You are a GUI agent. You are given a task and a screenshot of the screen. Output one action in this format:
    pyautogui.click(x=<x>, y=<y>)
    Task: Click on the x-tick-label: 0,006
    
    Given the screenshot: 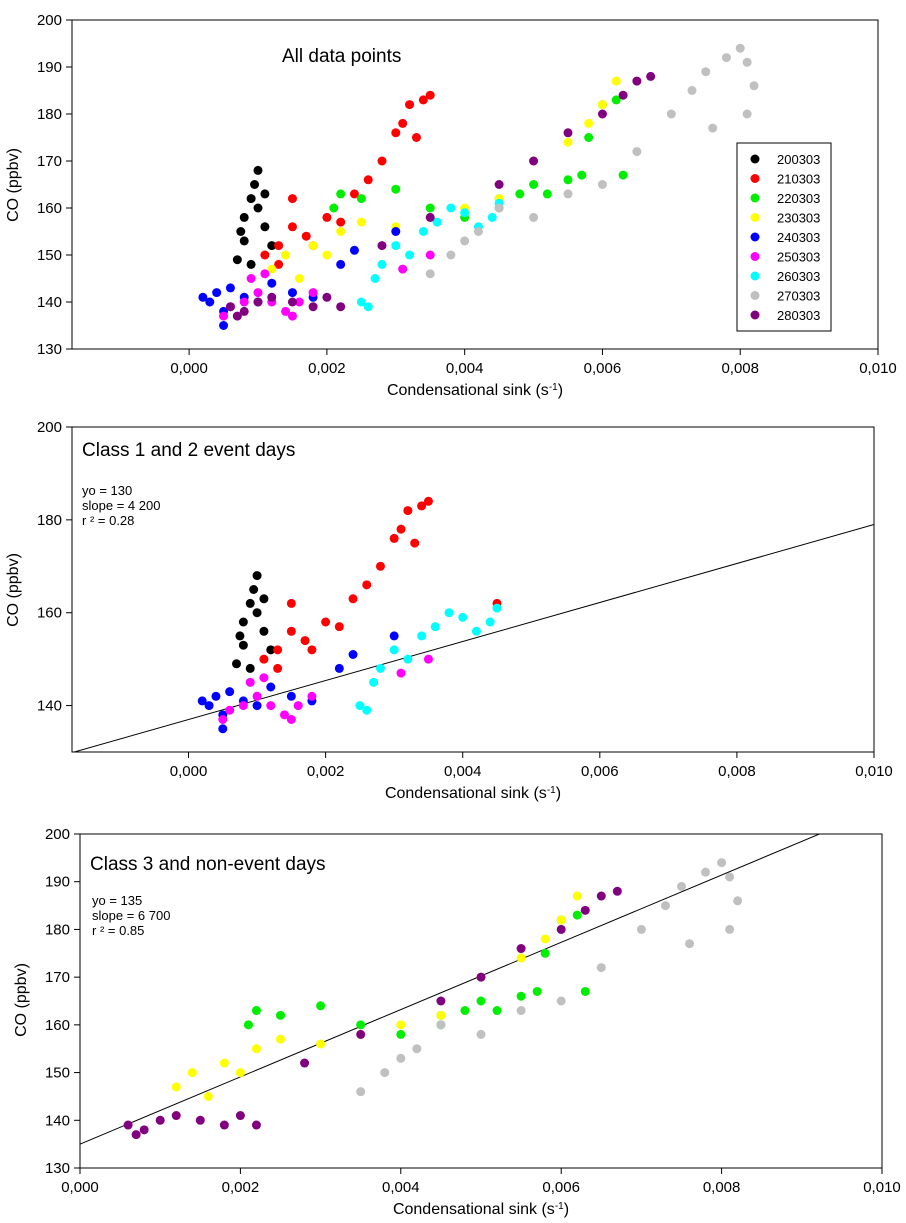 What is the action you would take?
    pyautogui.click(x=561, y=1187)
    